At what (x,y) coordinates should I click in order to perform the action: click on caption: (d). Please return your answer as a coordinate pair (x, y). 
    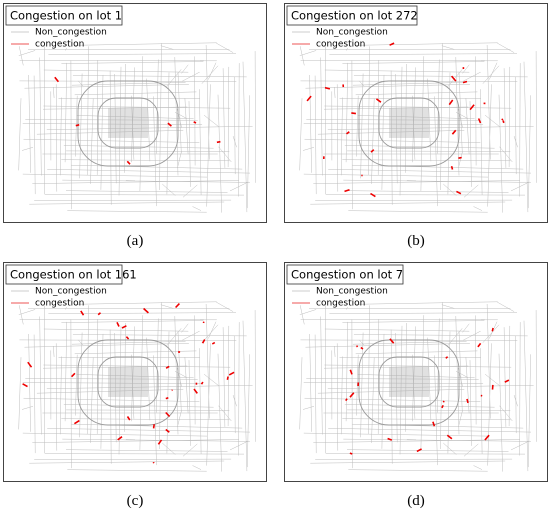
    Looking at the image, I should click on (416, 501).